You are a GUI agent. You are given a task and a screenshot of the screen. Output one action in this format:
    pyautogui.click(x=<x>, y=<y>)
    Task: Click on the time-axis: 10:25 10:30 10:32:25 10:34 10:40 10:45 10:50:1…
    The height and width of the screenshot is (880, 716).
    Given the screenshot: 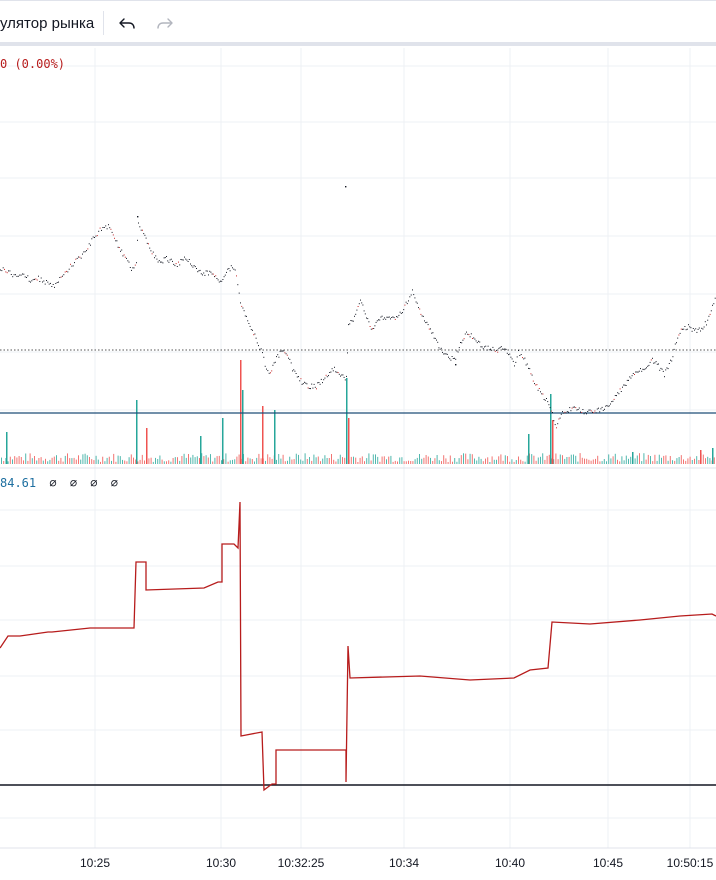 What is the action you would take?
    pyautogui.click(x=397, y=863)
    